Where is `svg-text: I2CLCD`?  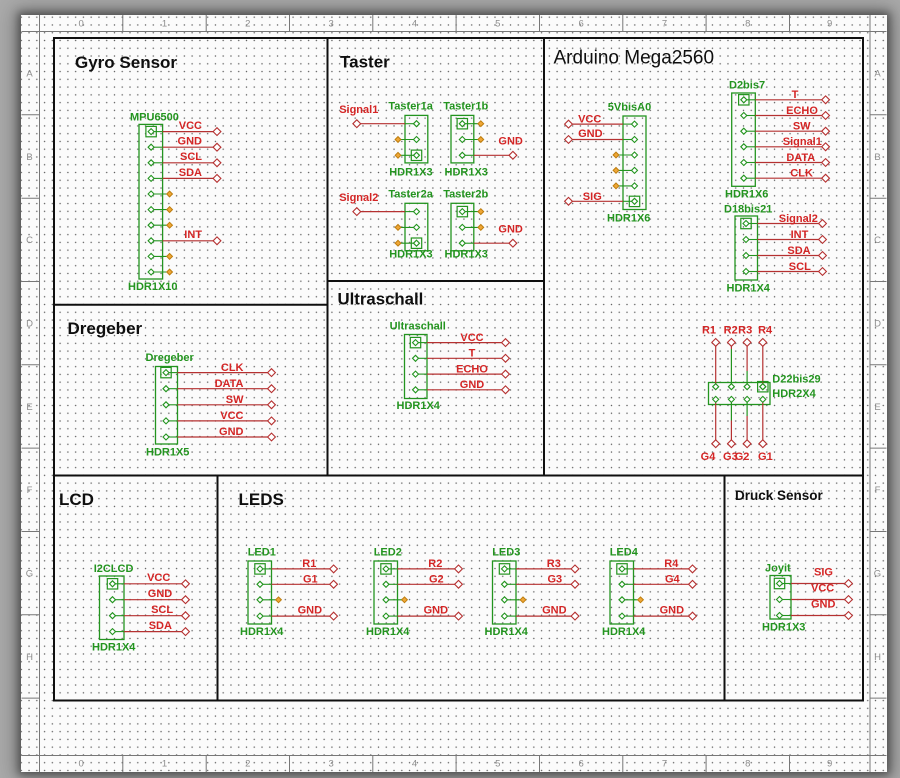
svg-text: I2CLCD is located at coordinates (114, 569).